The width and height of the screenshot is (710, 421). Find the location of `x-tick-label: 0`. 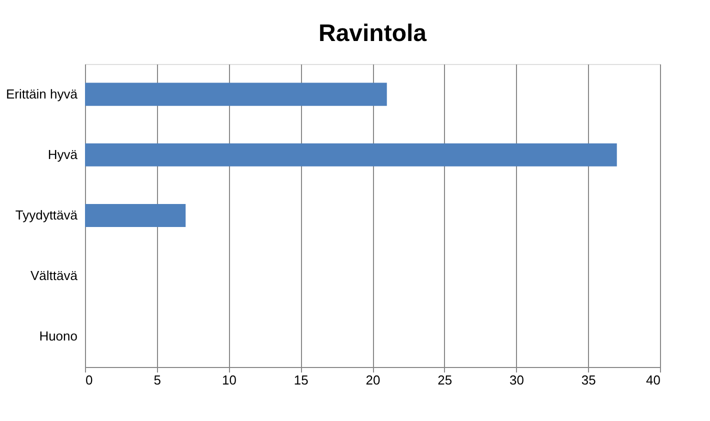

x-tick-label: 0 is located at coordinates (89, 380).